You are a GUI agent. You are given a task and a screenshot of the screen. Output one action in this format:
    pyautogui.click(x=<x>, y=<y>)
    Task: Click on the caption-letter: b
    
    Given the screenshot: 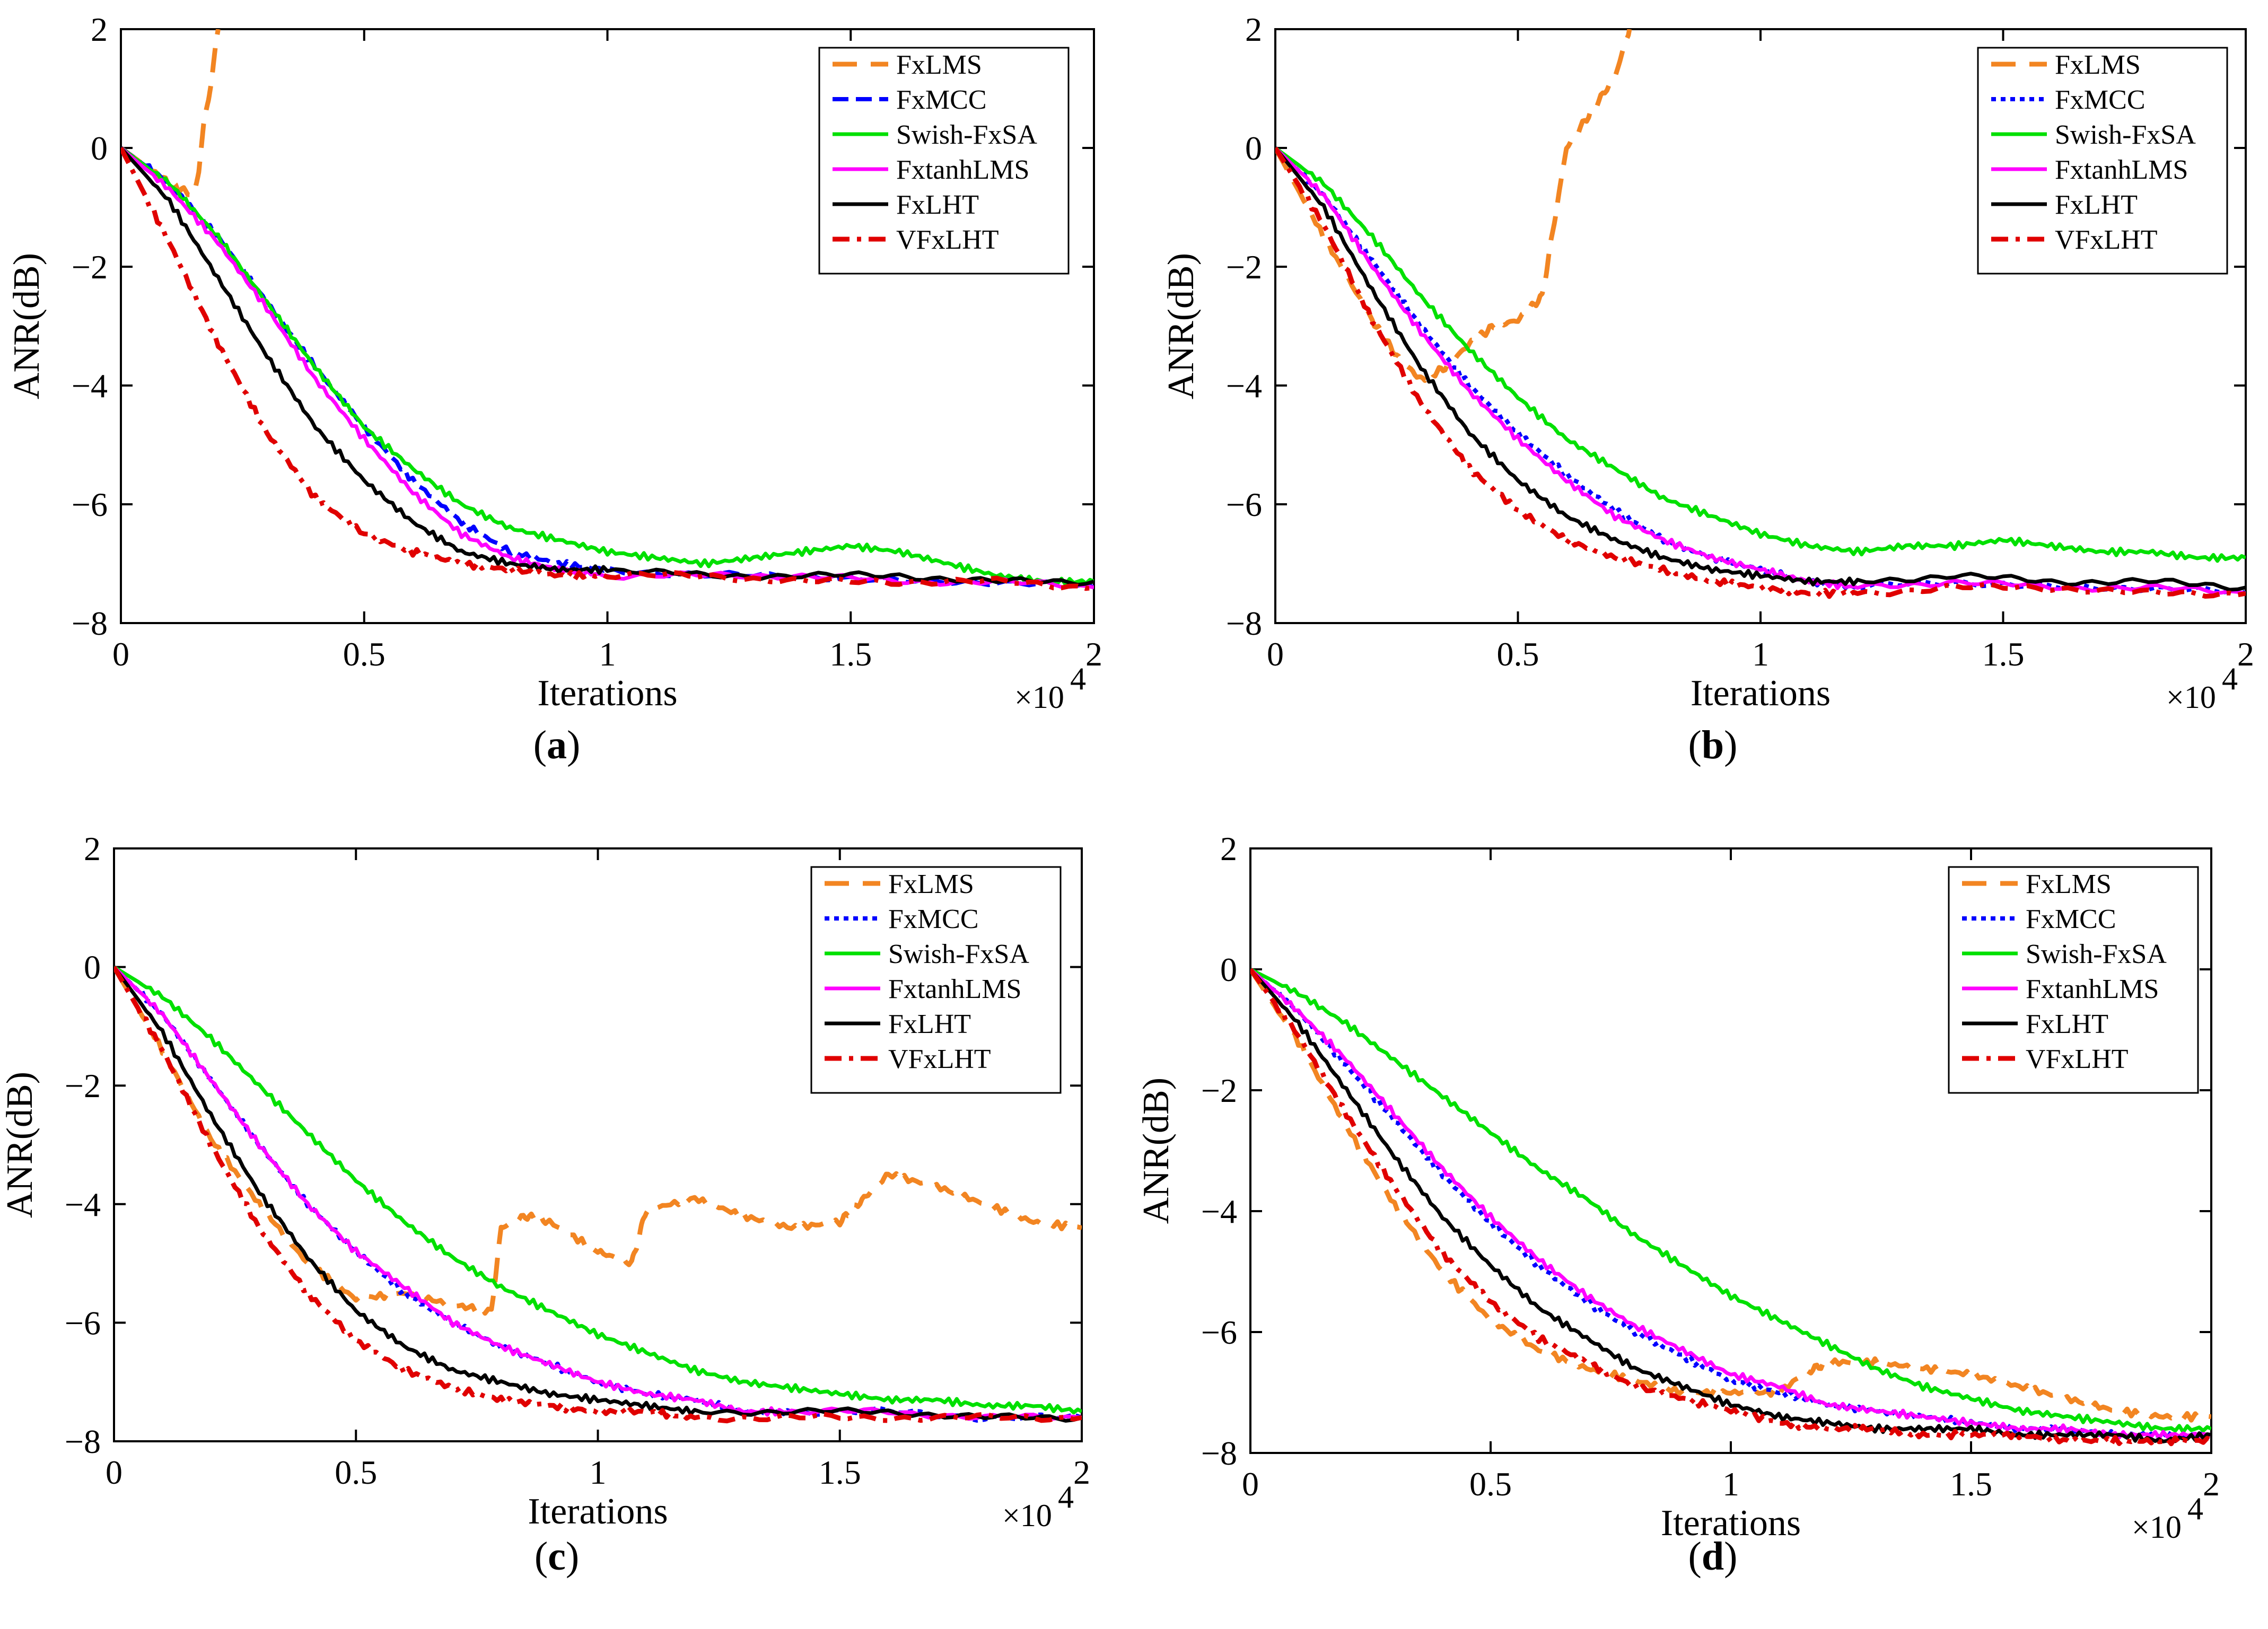 What is the action you would take?
    pyautogui.click(x=1713, y=745)
    